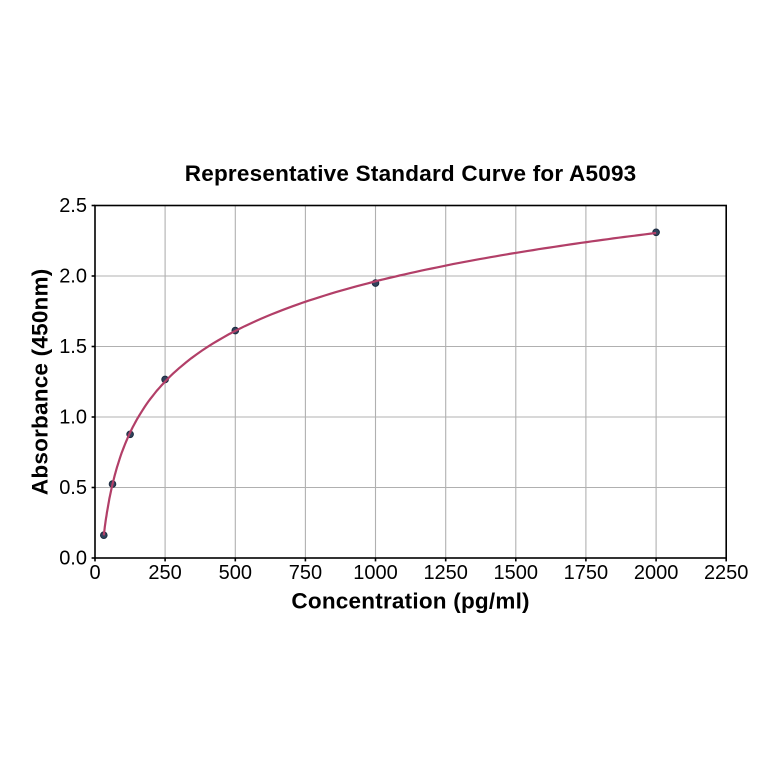  Describe the element at coordinates (726, 573) in the screenshot. I see `svg-text: 2250` at that location.